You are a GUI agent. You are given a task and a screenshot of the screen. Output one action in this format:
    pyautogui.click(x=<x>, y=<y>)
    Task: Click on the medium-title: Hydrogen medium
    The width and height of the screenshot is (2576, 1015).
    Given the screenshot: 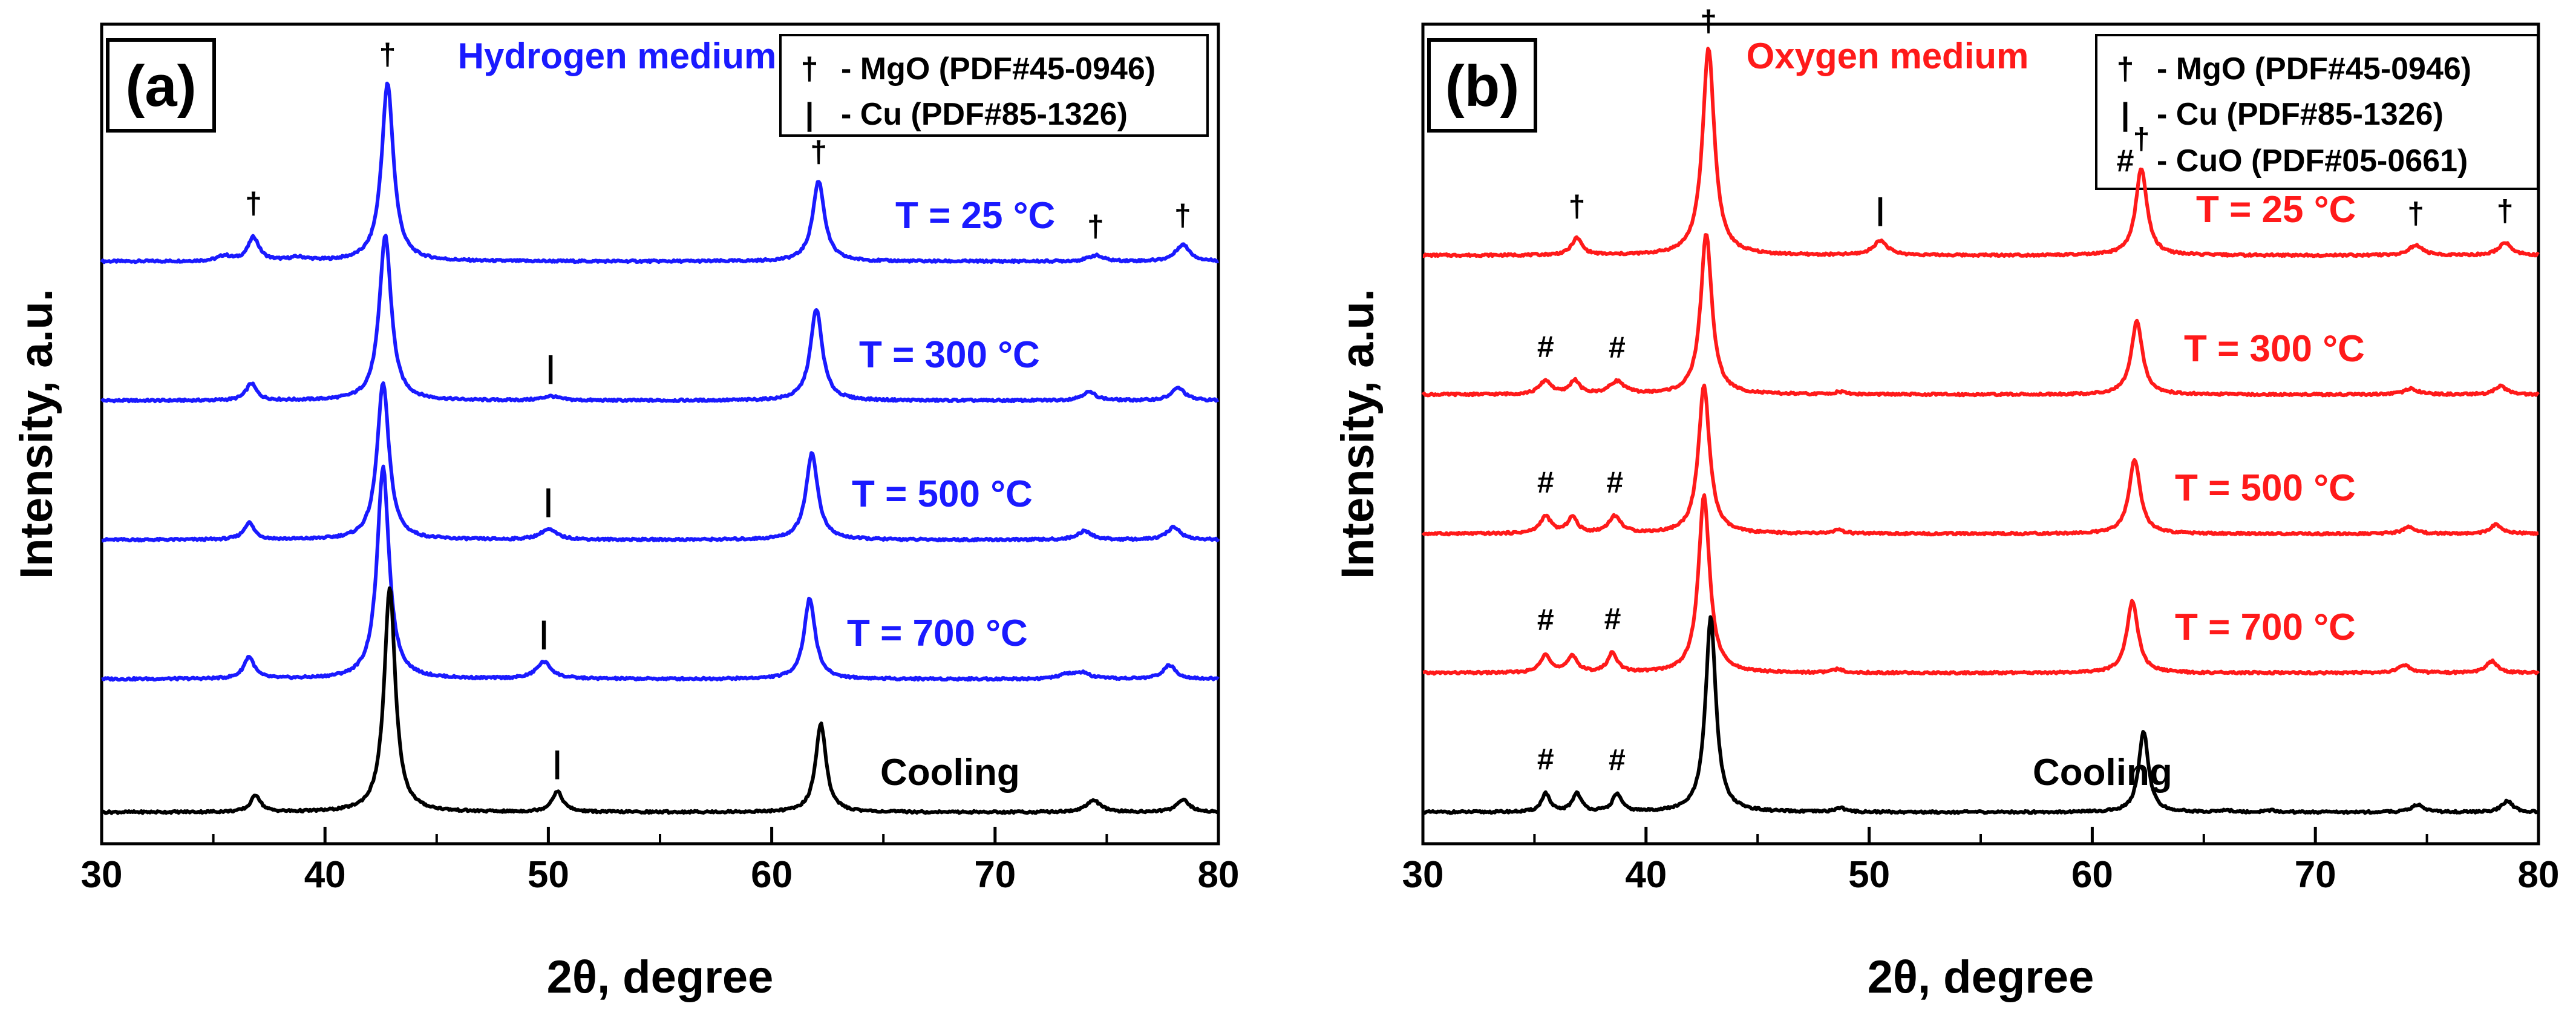 What is the action you would take?
    pyautogui.click(x=617, y=56)
    